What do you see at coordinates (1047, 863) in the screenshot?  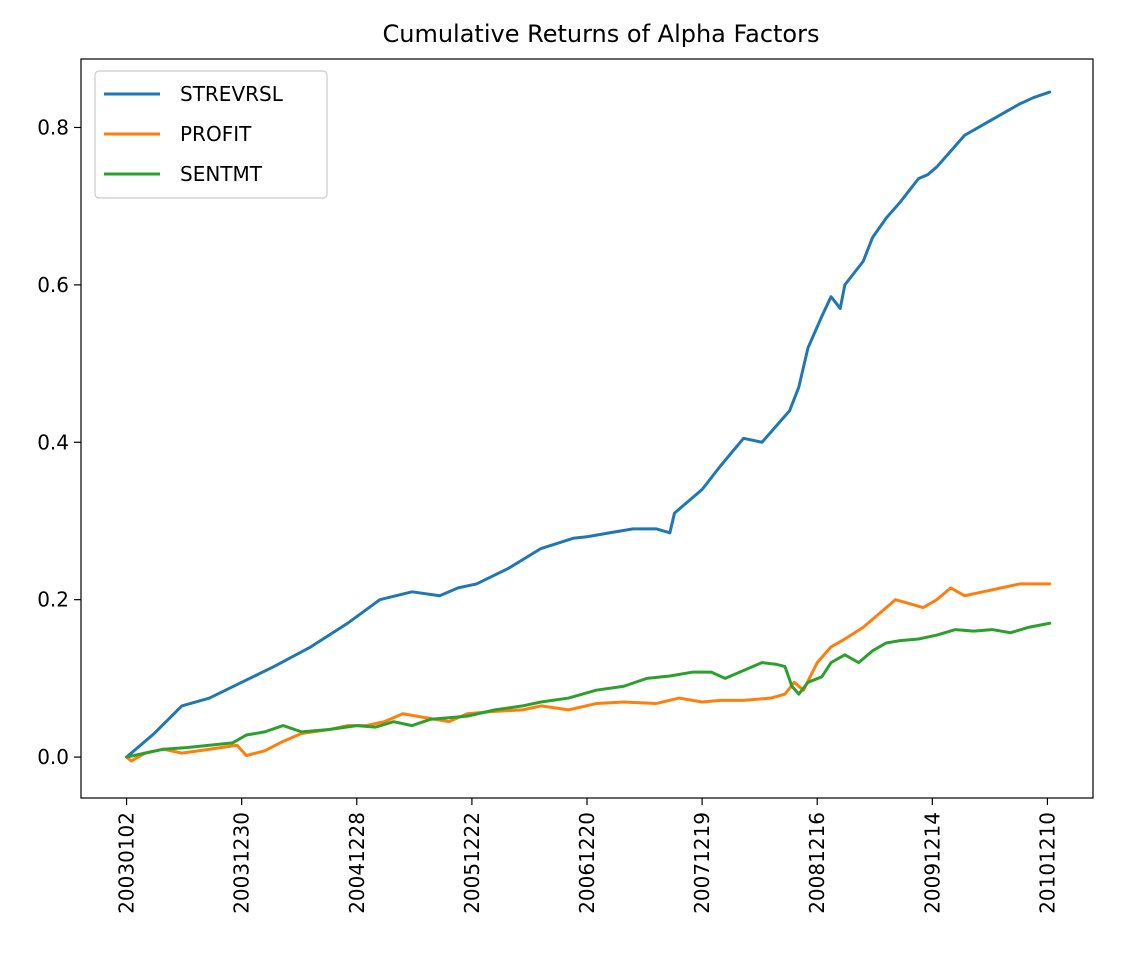 I see `x-tick-label: 20101210` at bounding box center [1047, 863].